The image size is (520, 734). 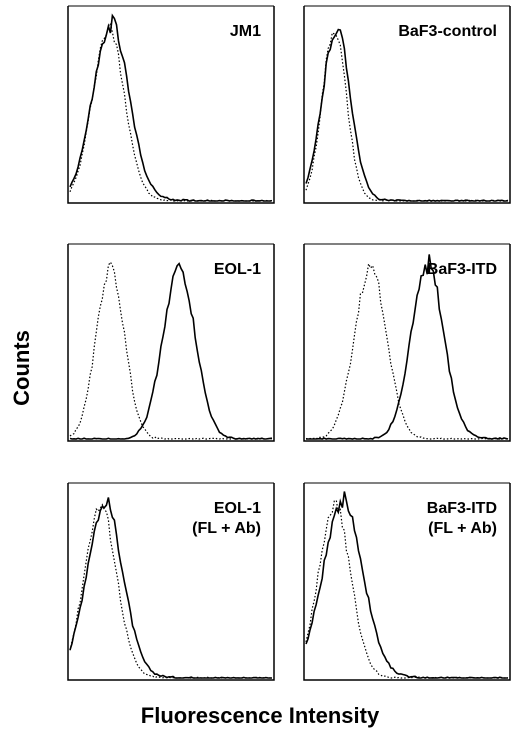 I want to click on panel-label: JM1, so click(x=245, y=32).